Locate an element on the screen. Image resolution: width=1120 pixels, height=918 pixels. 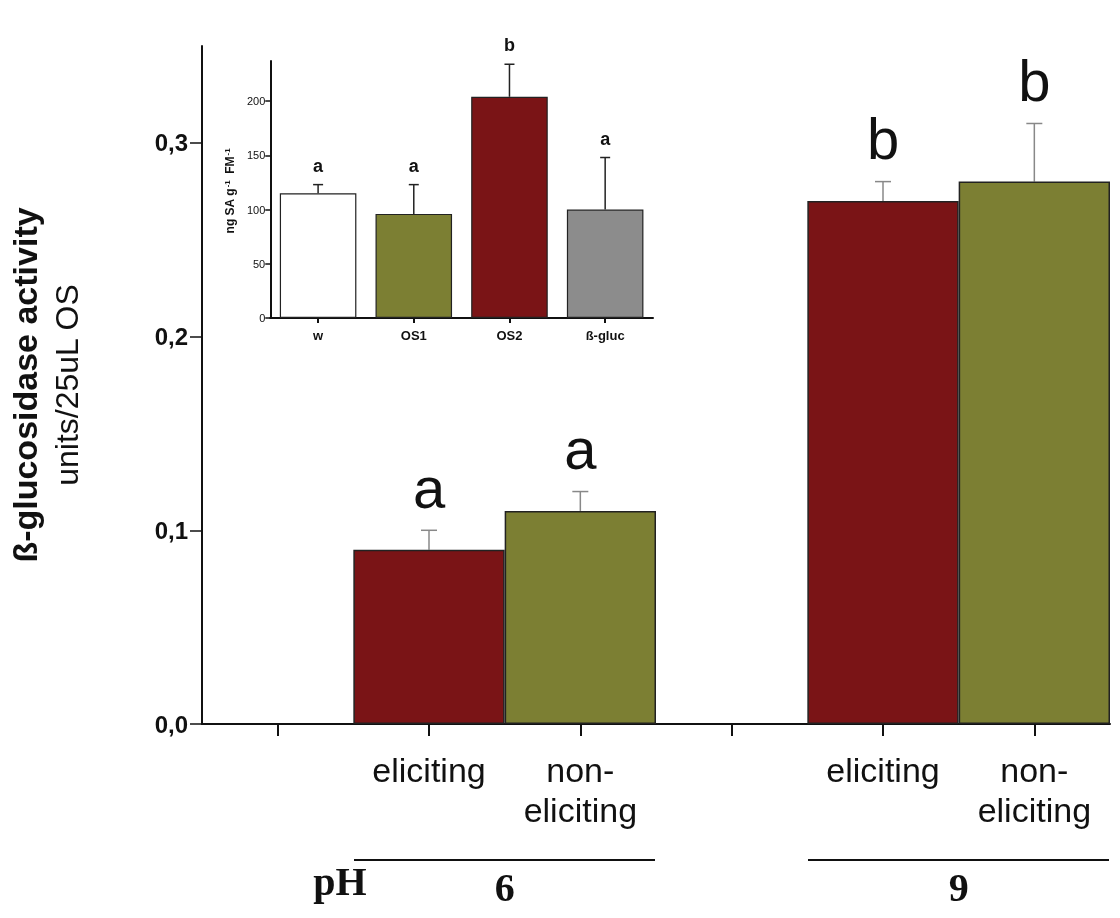
x-tick-label: w is located at coordinates (318, 335).